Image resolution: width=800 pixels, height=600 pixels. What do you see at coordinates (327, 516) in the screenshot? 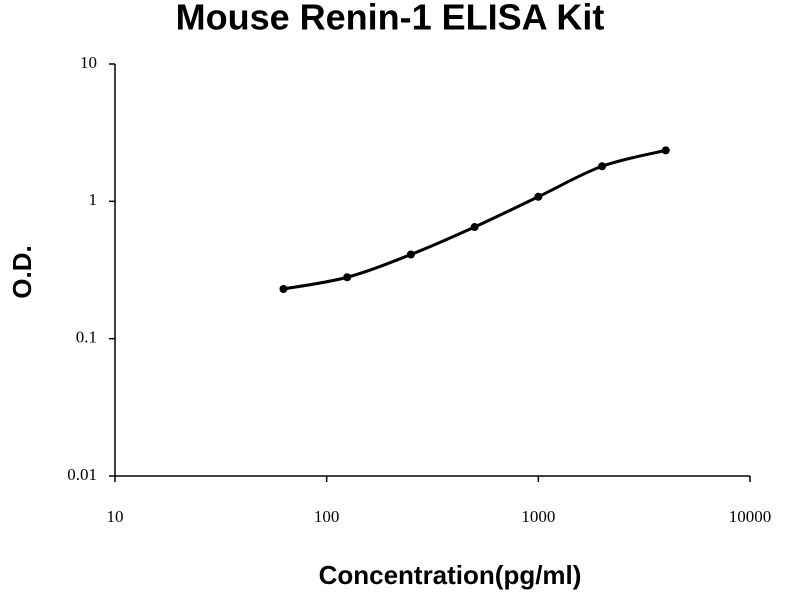
I see `x-tick-label: 100` at bounding box center [327, 516].